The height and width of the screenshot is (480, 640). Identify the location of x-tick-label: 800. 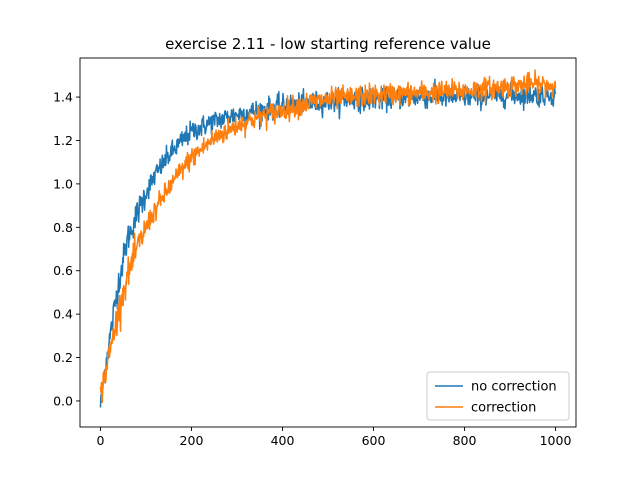
(465, 440).